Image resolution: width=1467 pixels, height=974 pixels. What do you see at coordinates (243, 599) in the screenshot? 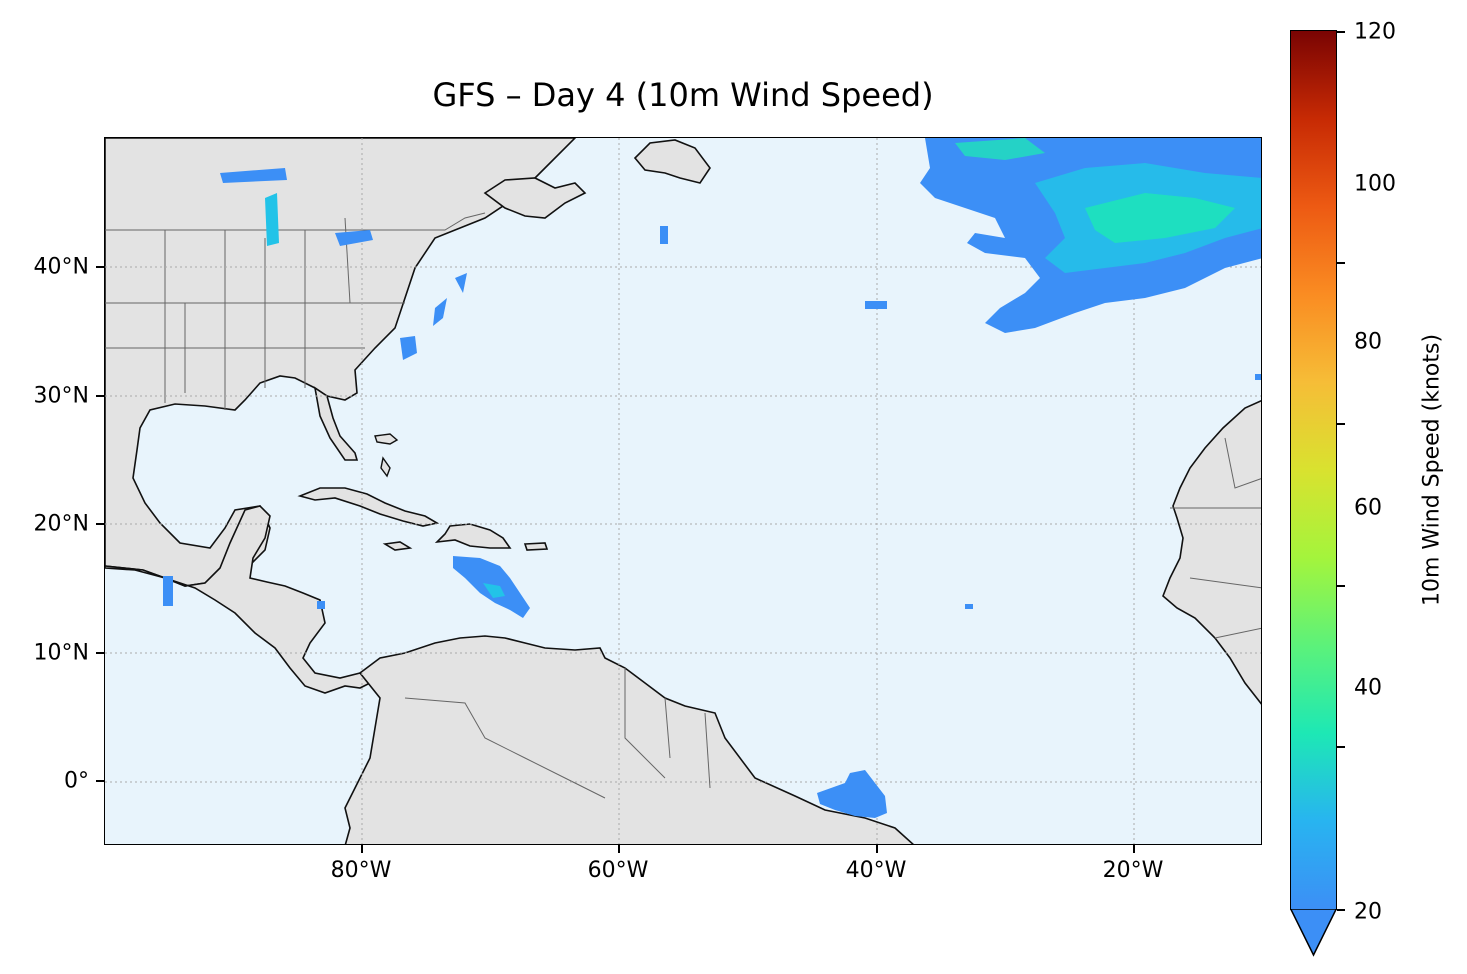
I see `central-america-land` at bounding box center [243, 599].